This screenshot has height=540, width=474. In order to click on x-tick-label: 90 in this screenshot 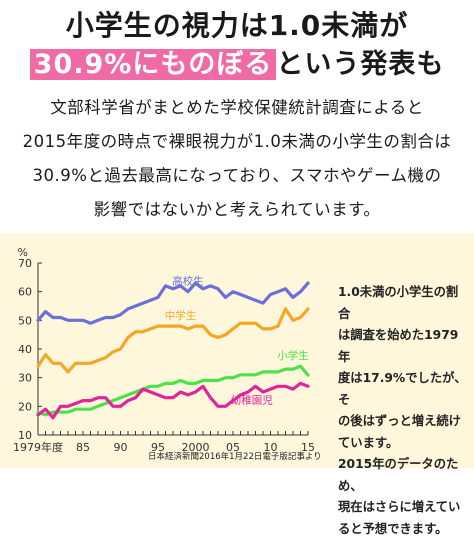, I will do `click(121, 447)`.